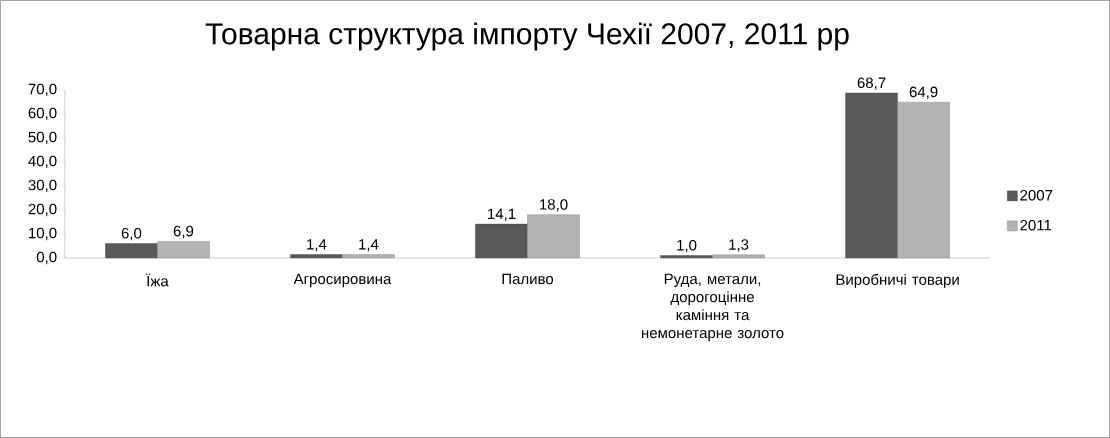  What do you see at coordinates (42, 114) in the screenshot?
I see `y-tick-label: 60,0` at bounding box center [42, 114].